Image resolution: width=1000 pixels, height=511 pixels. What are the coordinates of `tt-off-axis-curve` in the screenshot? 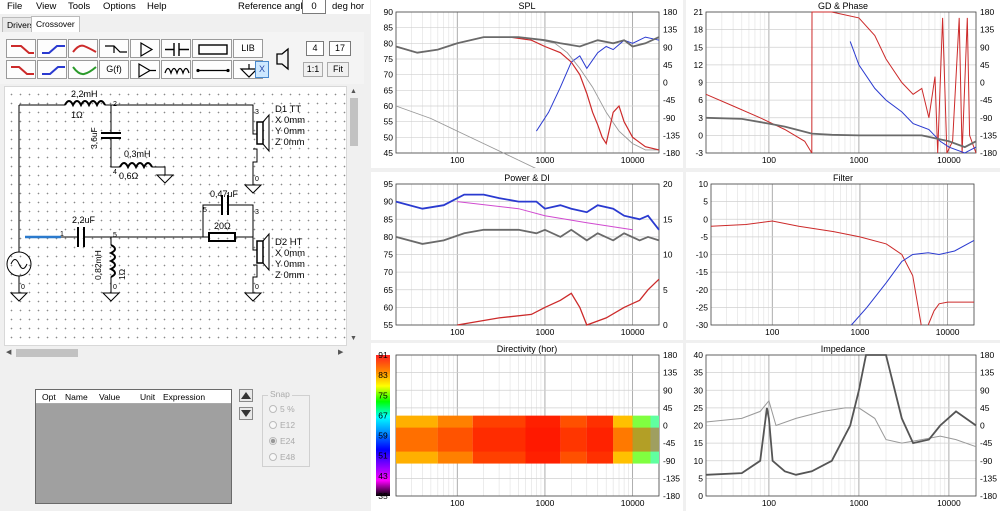 It's located at (465, 136).